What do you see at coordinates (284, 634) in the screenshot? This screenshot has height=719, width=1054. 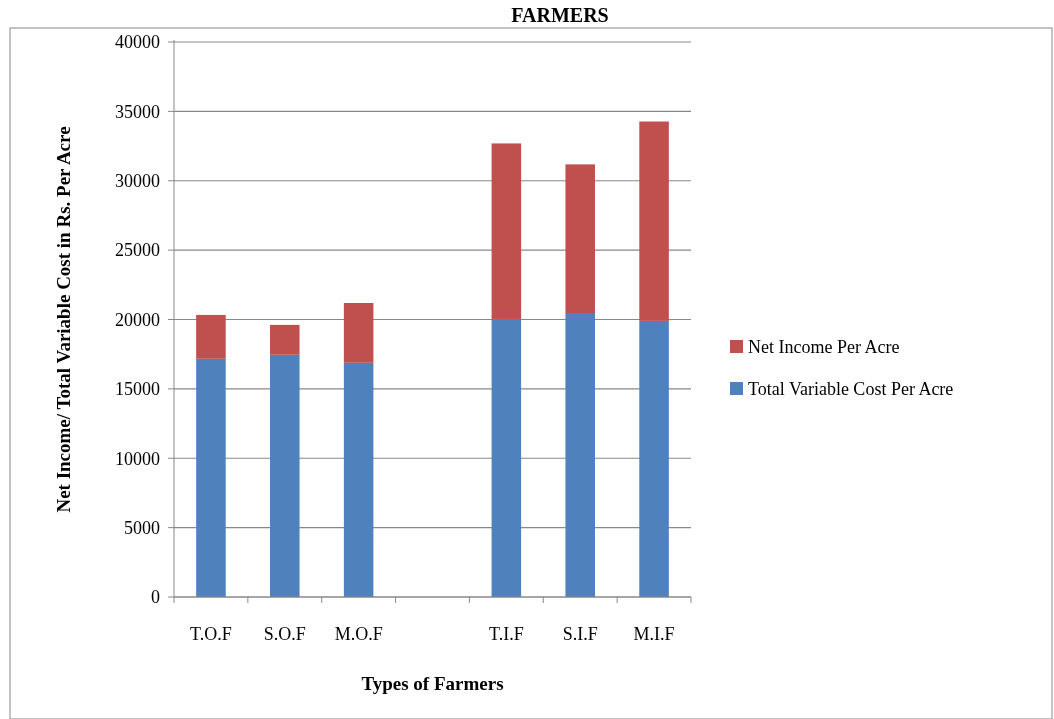 I see `x-tick-label: S.O.F` at bounding box center [284, 634].